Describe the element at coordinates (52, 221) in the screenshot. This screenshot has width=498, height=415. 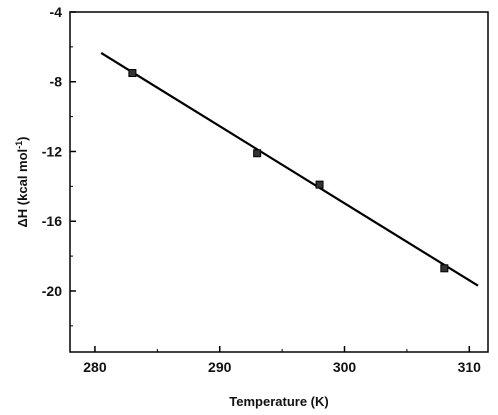
I see `y-tick-label: -16` at that location.